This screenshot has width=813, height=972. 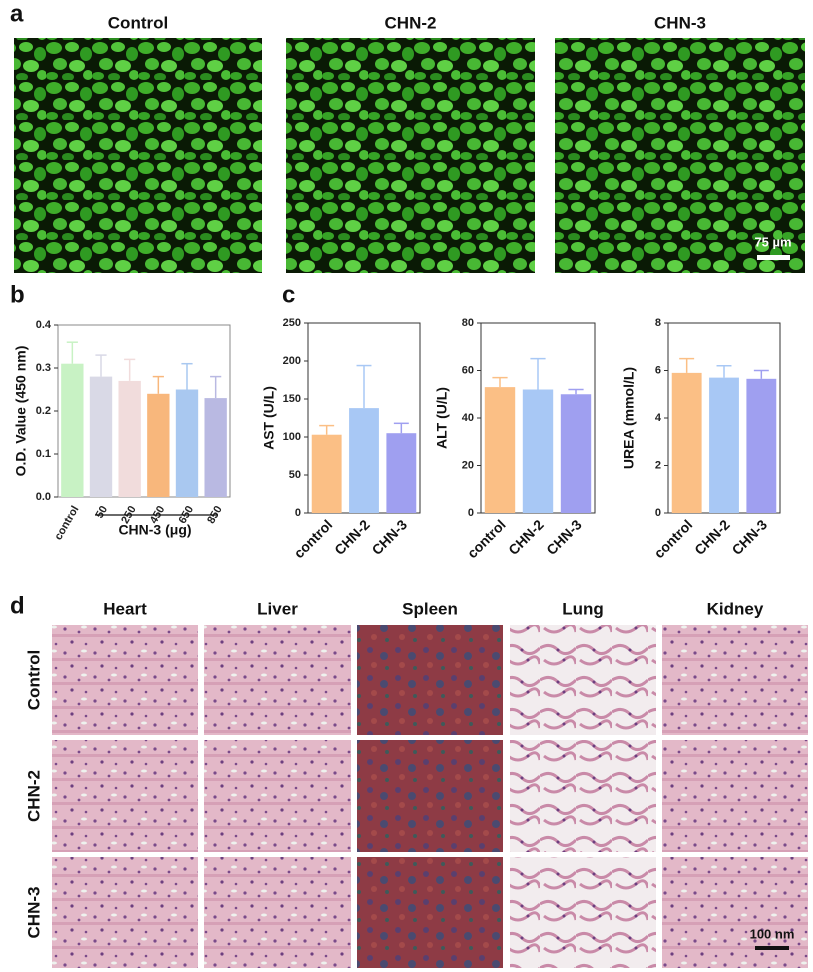 I want to click on y-tick-label: 80, so click(x=468, y=323).